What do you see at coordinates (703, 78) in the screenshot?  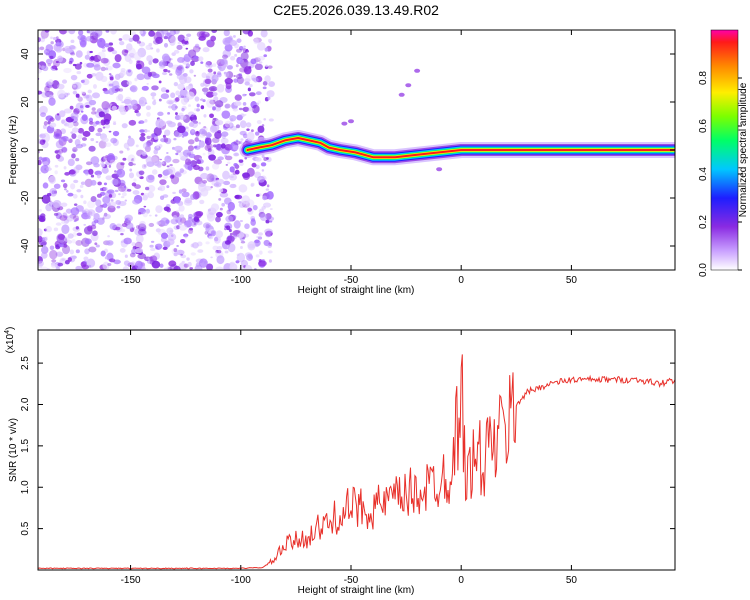 I see `colorbar-tick-label: 0.8` at bounding box center [703, 78].